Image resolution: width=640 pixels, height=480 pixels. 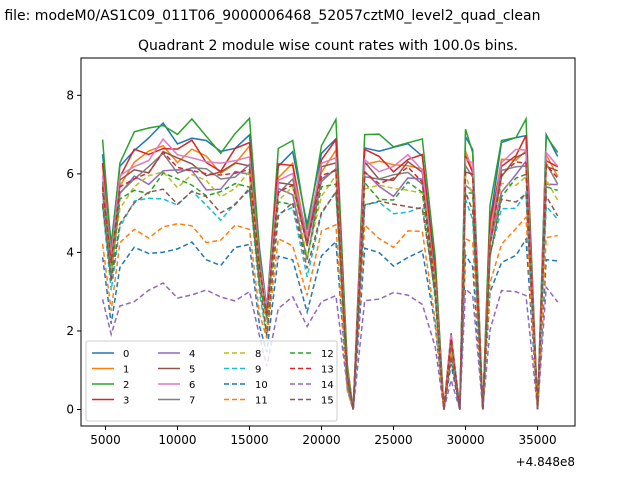 I want to click on legend-label-0: 0, so click(x=126, y=354).